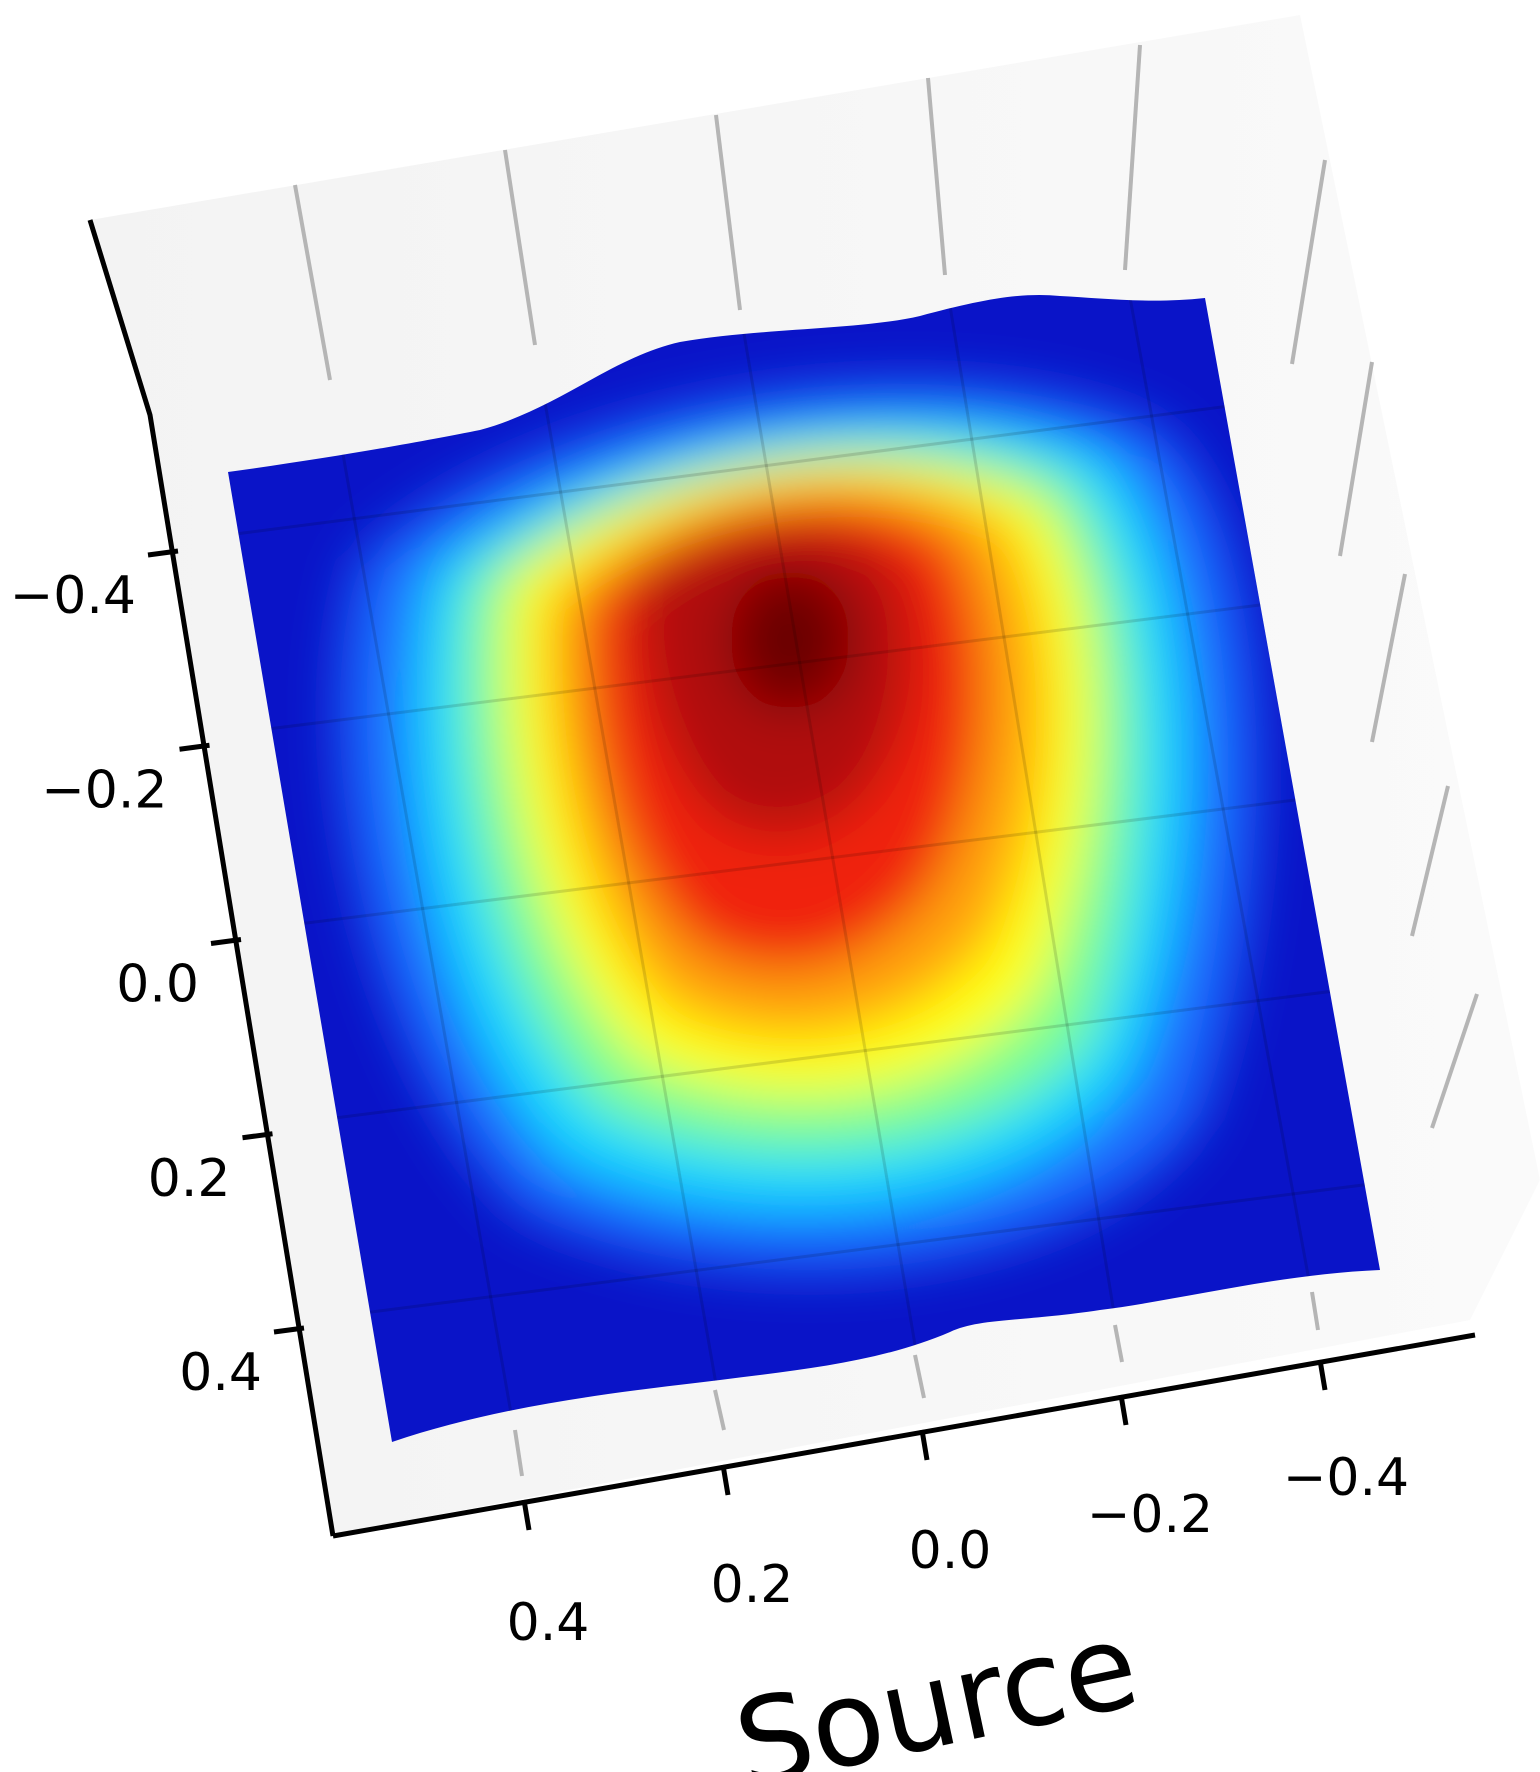 Image resolution: width=1540 pixels, height=1772 pixels. I want to click on y-tick-label: −0.4, so click(73, 596).